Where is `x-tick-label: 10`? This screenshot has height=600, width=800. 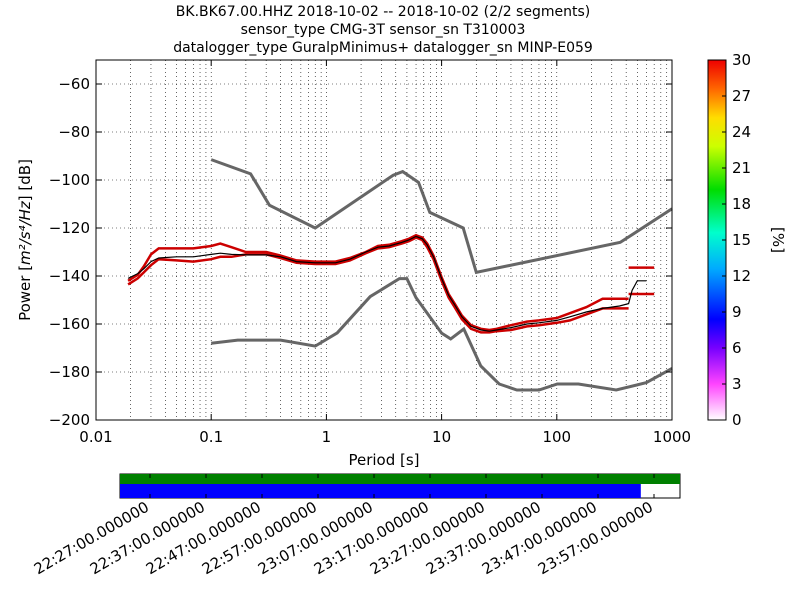 x-tick-label: 10 is located at coordinates (441, 437).